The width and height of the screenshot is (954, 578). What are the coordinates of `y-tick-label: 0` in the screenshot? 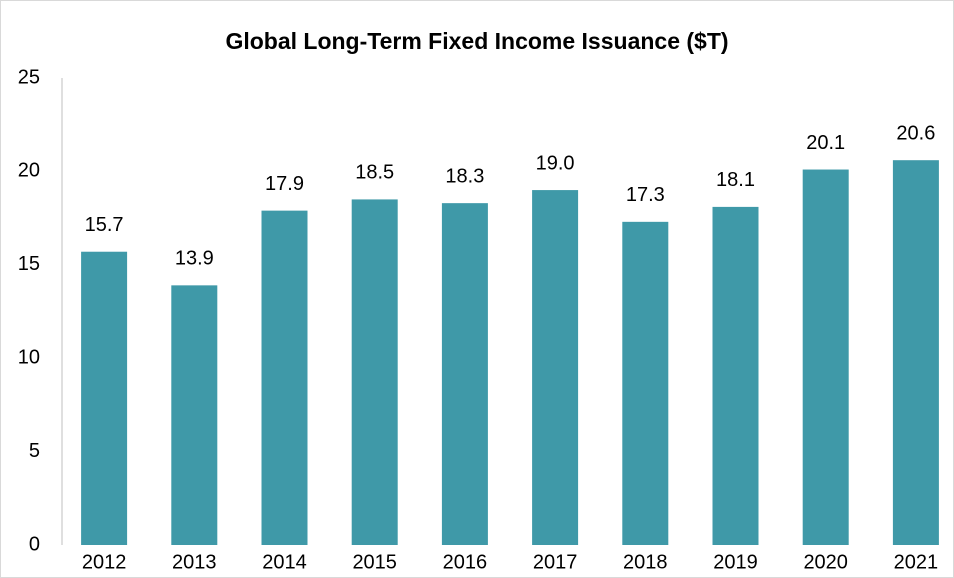 It's located at (34, 544).